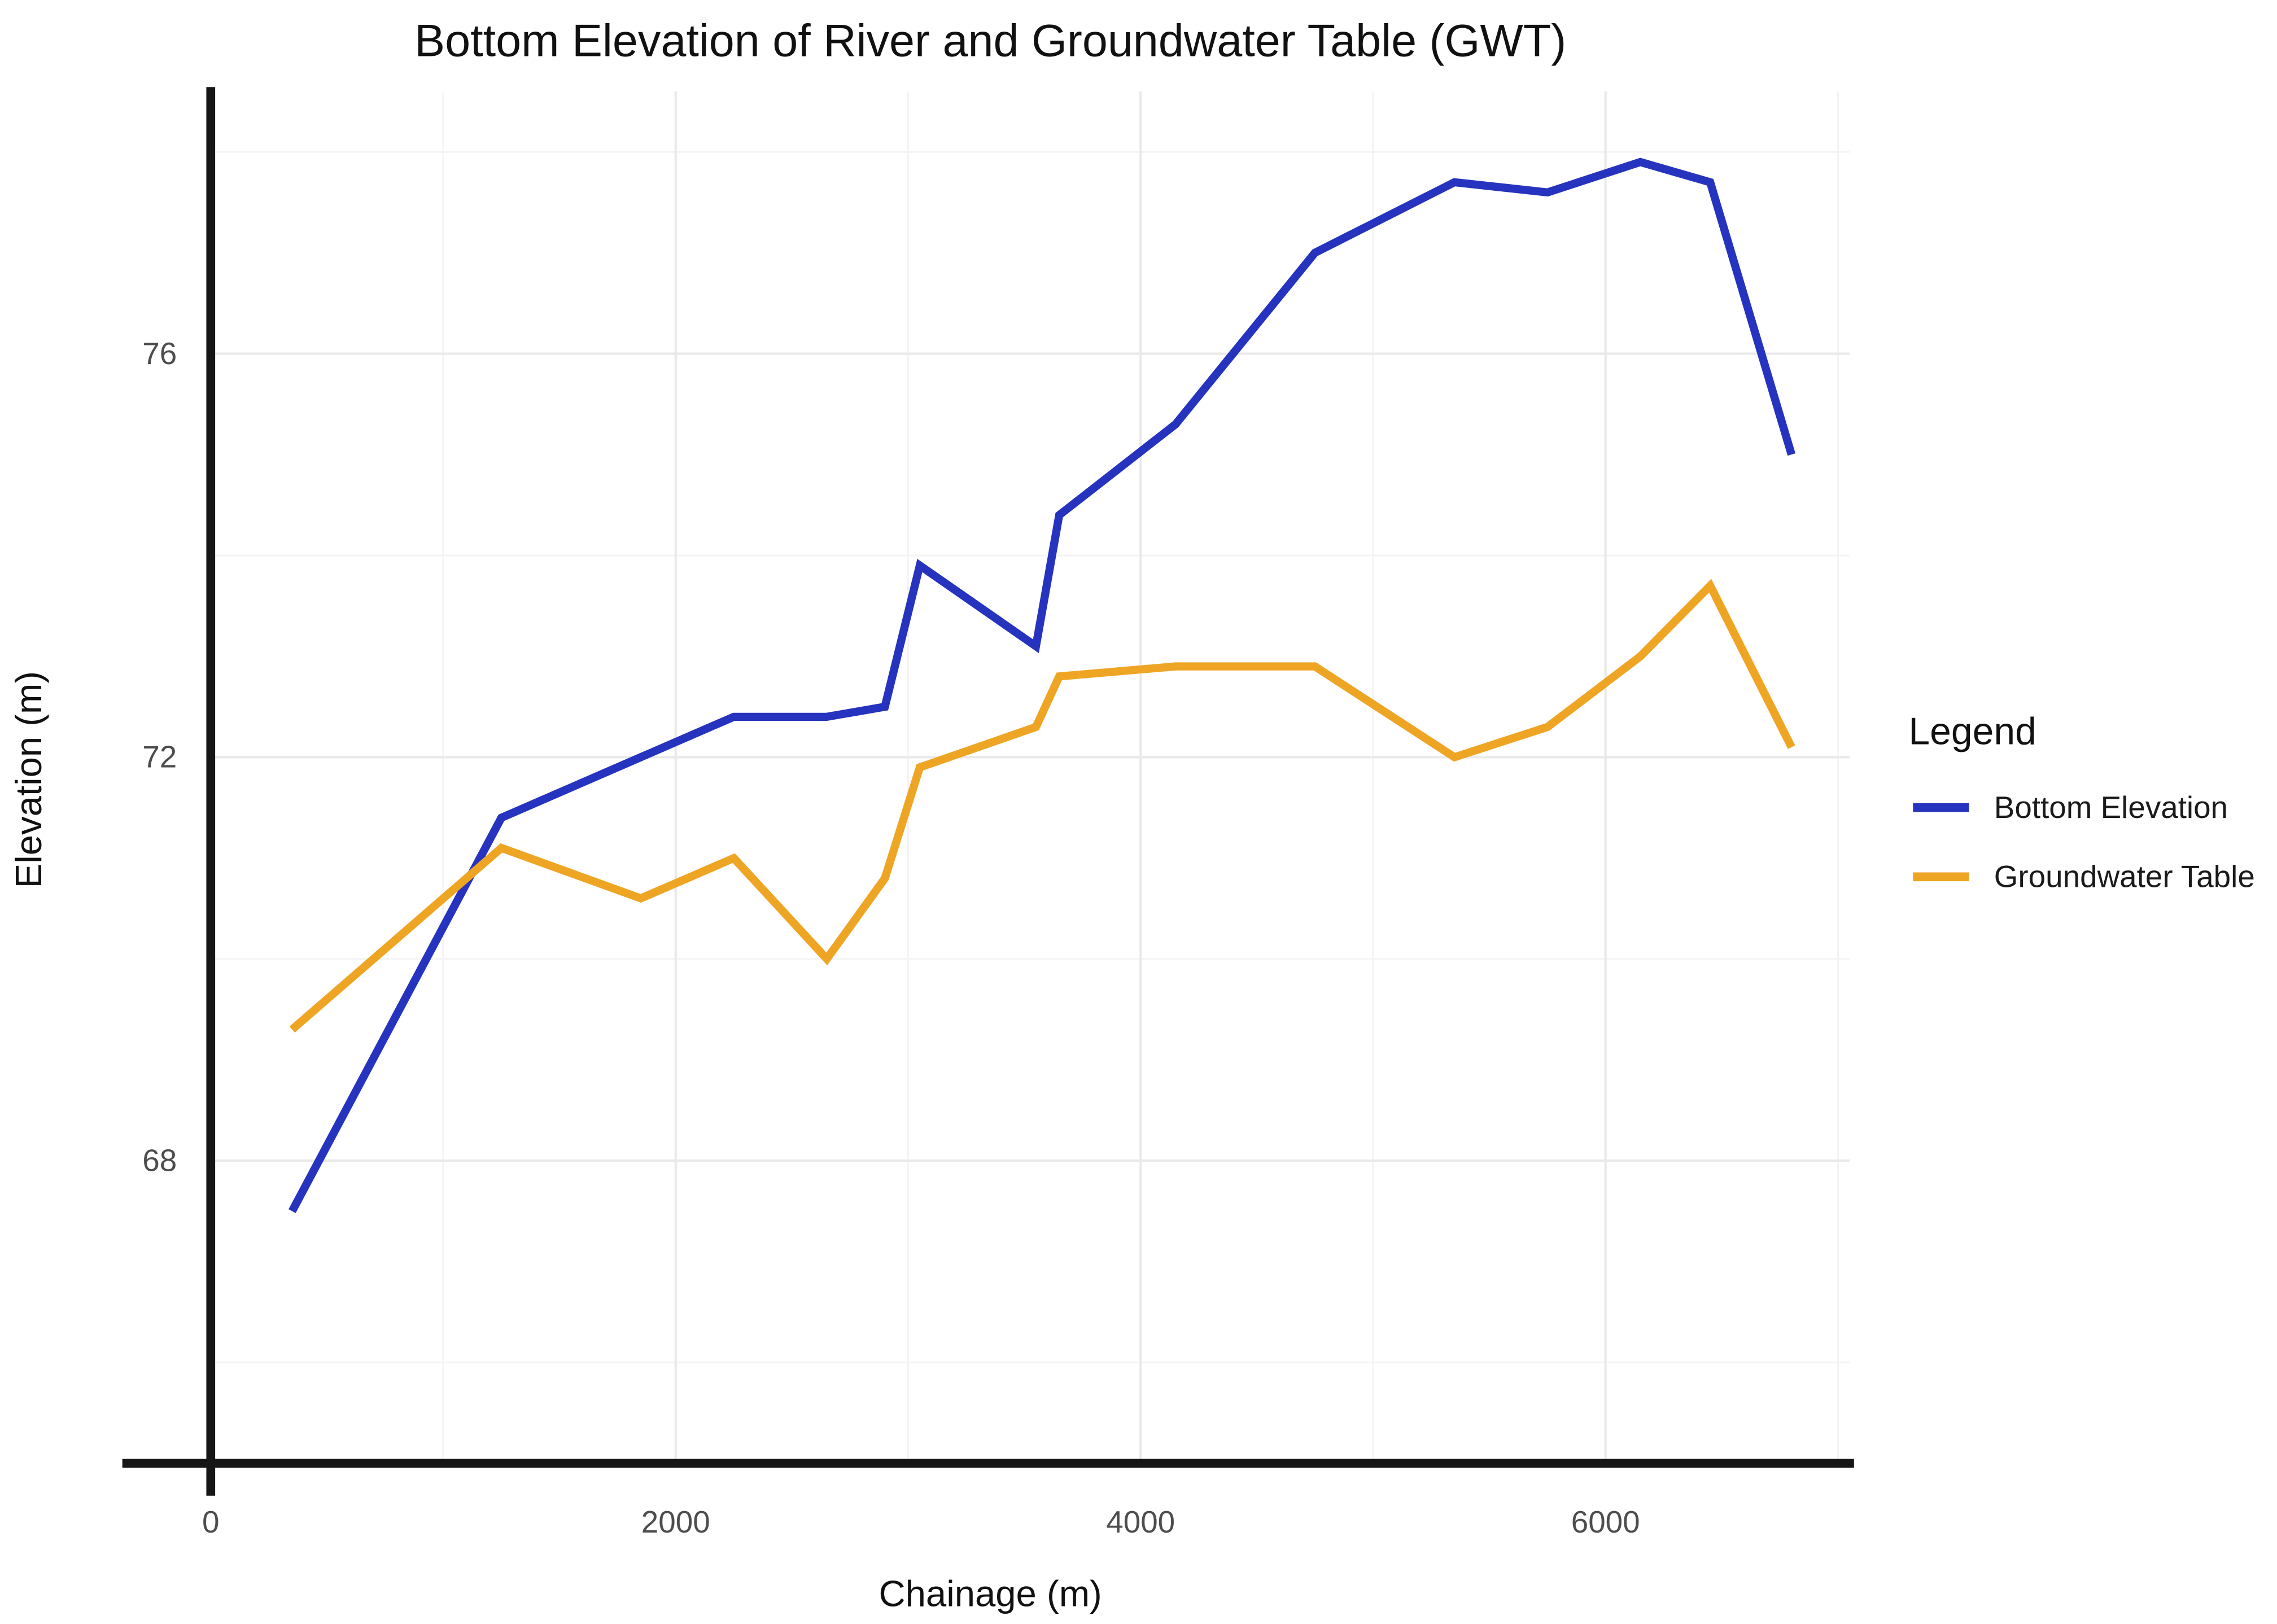 The image size is (2277, 1624). I want to click on y-tick-labels: 68 72 76, so click(159, 757).